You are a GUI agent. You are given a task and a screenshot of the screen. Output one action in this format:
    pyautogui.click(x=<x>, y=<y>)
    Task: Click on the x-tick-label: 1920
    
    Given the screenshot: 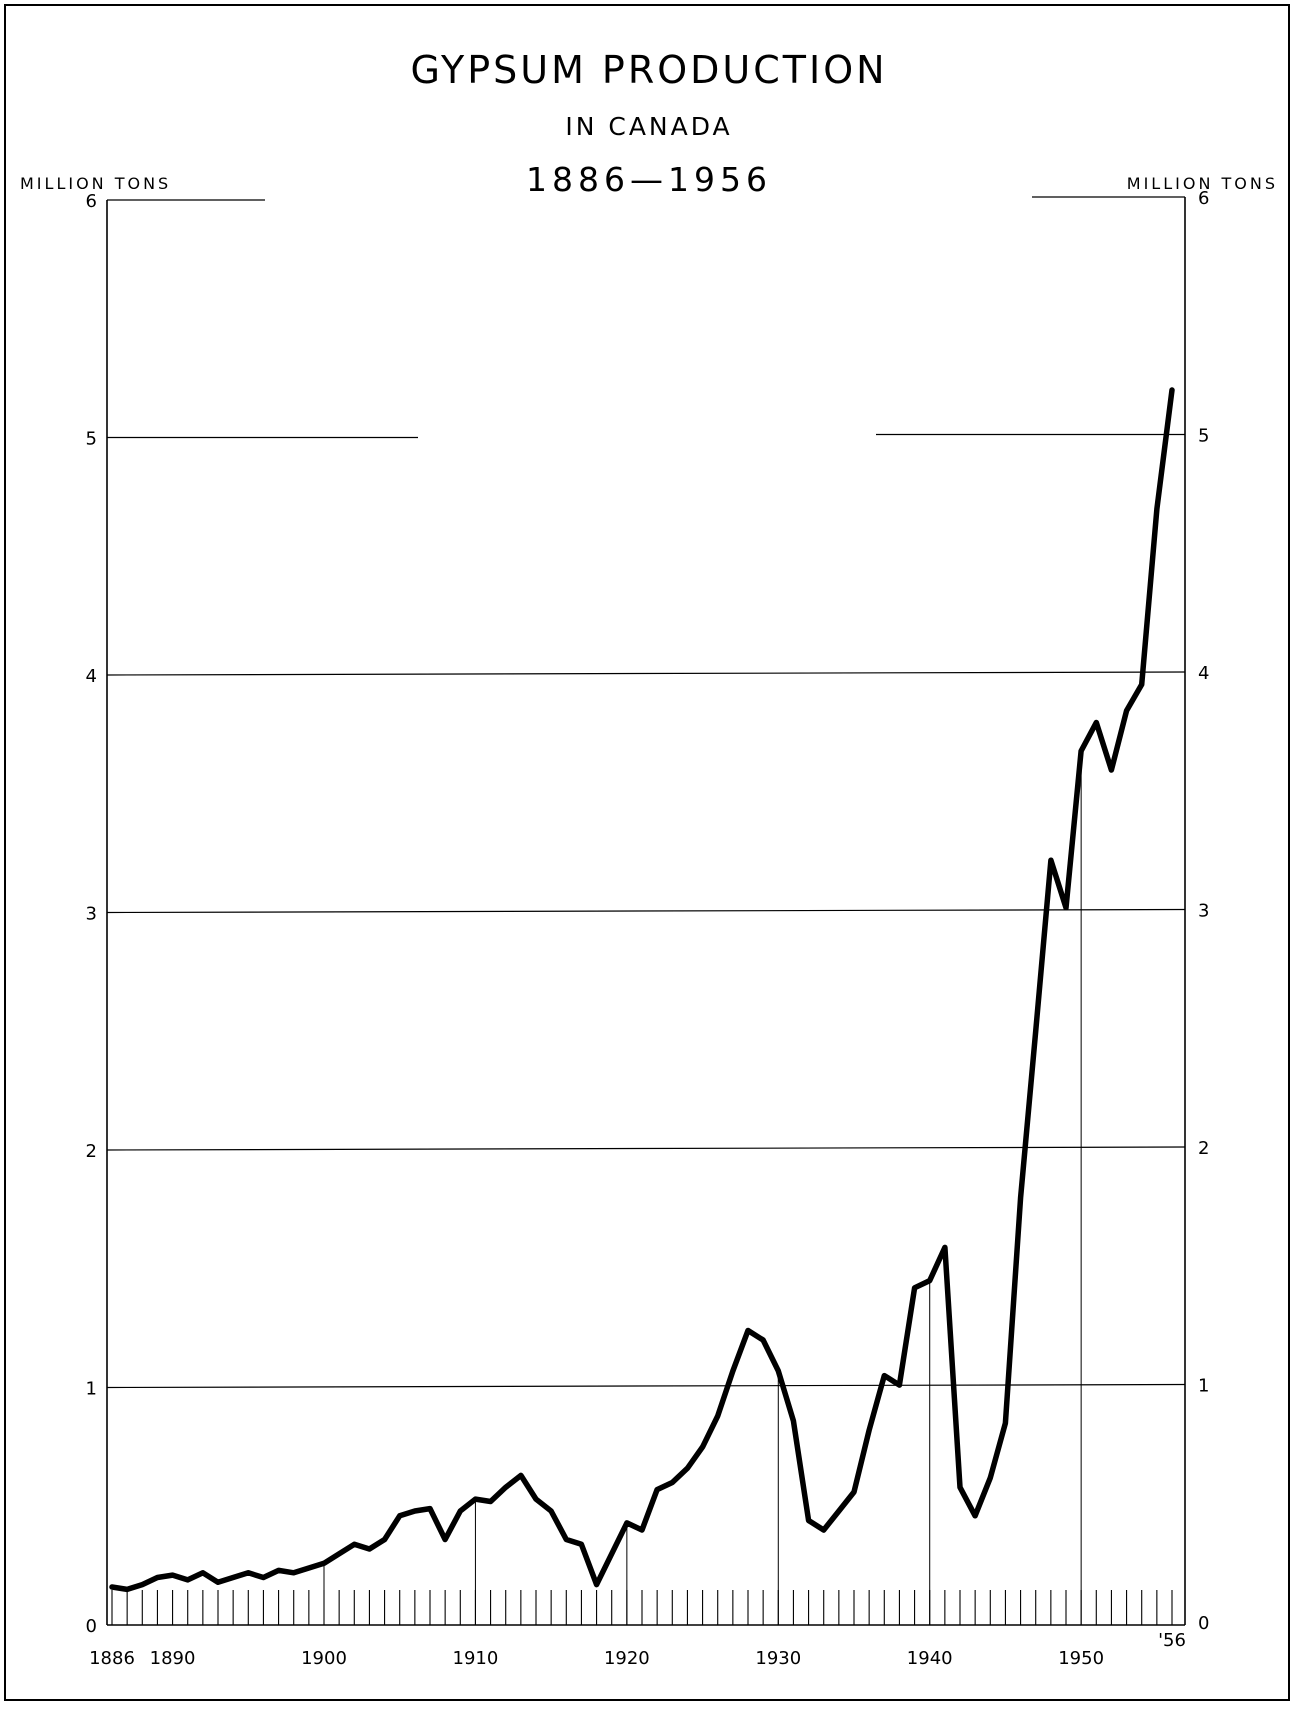 What is the action you would take?
    pyautogui.click(x=627, y=1658)
    